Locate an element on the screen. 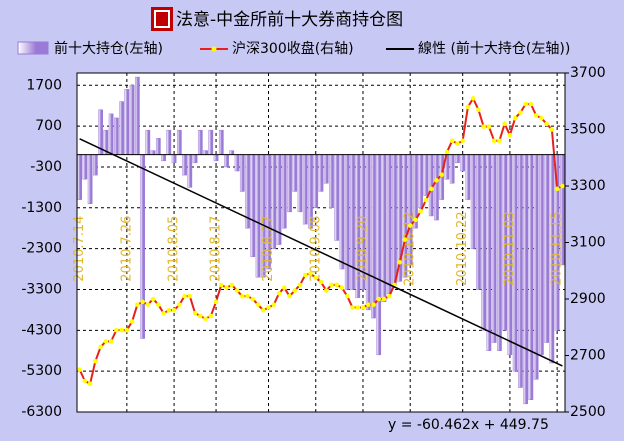 The image size is (624, 441). title-icon-mark is located at coordinates (162, 19).